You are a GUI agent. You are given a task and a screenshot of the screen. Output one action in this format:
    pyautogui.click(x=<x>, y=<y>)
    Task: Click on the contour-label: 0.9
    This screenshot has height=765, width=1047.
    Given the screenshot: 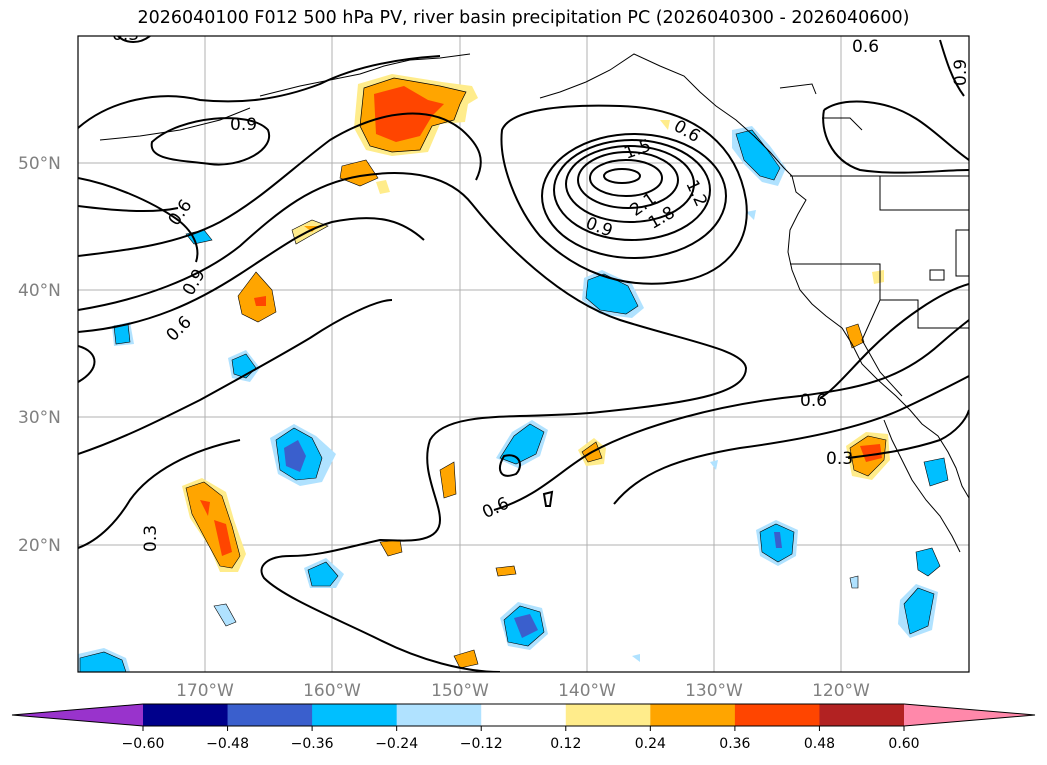 What is the action you would take?
    pyautogui.click(x=243, y=125)
    